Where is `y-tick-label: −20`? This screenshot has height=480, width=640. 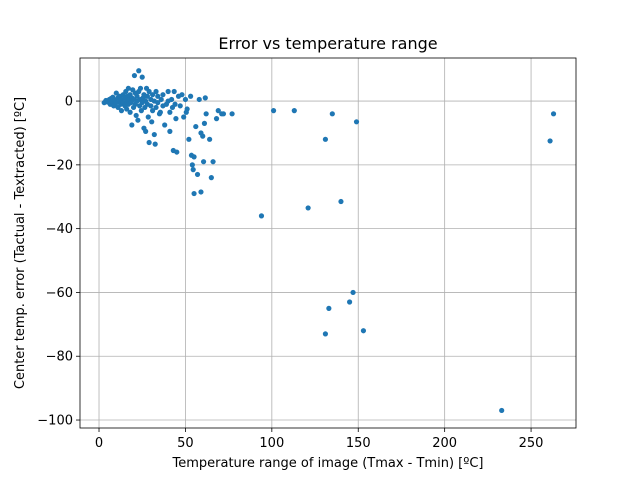 y-tick-label: −20 is located at coordinates (59, 165).